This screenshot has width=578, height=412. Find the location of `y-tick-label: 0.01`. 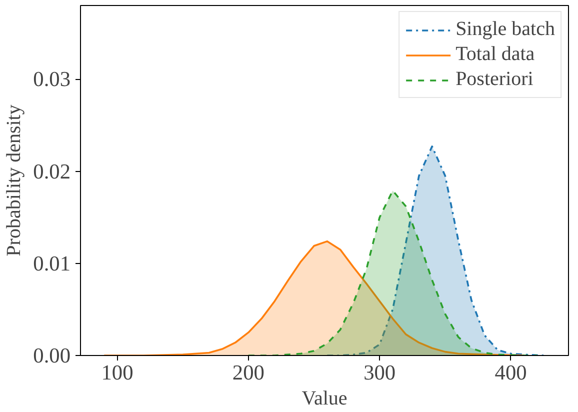

y-tick-label: 0.01 is located at coordinates (52, 263).